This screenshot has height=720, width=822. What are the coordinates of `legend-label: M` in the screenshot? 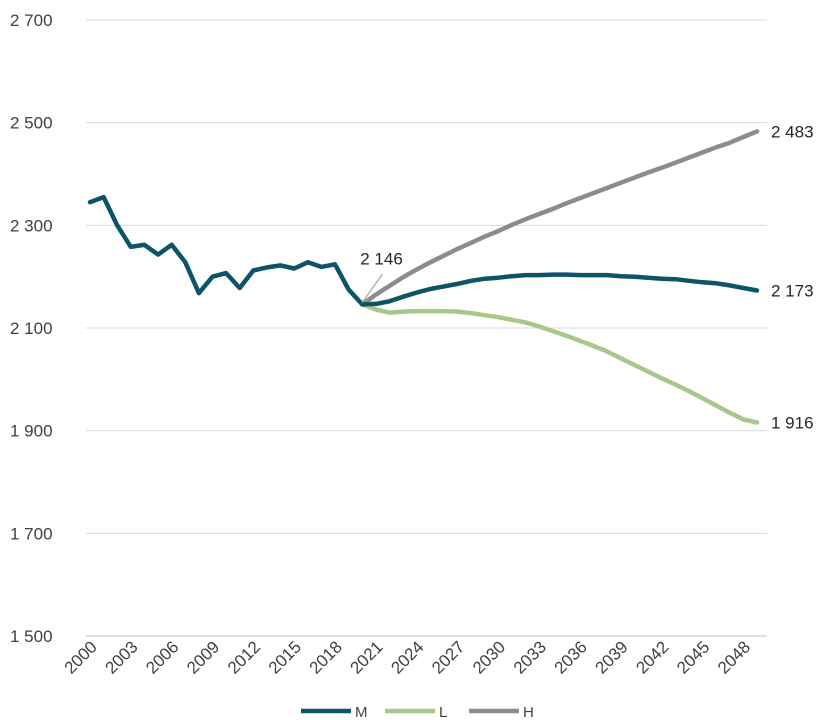 It's located at (361, 712).